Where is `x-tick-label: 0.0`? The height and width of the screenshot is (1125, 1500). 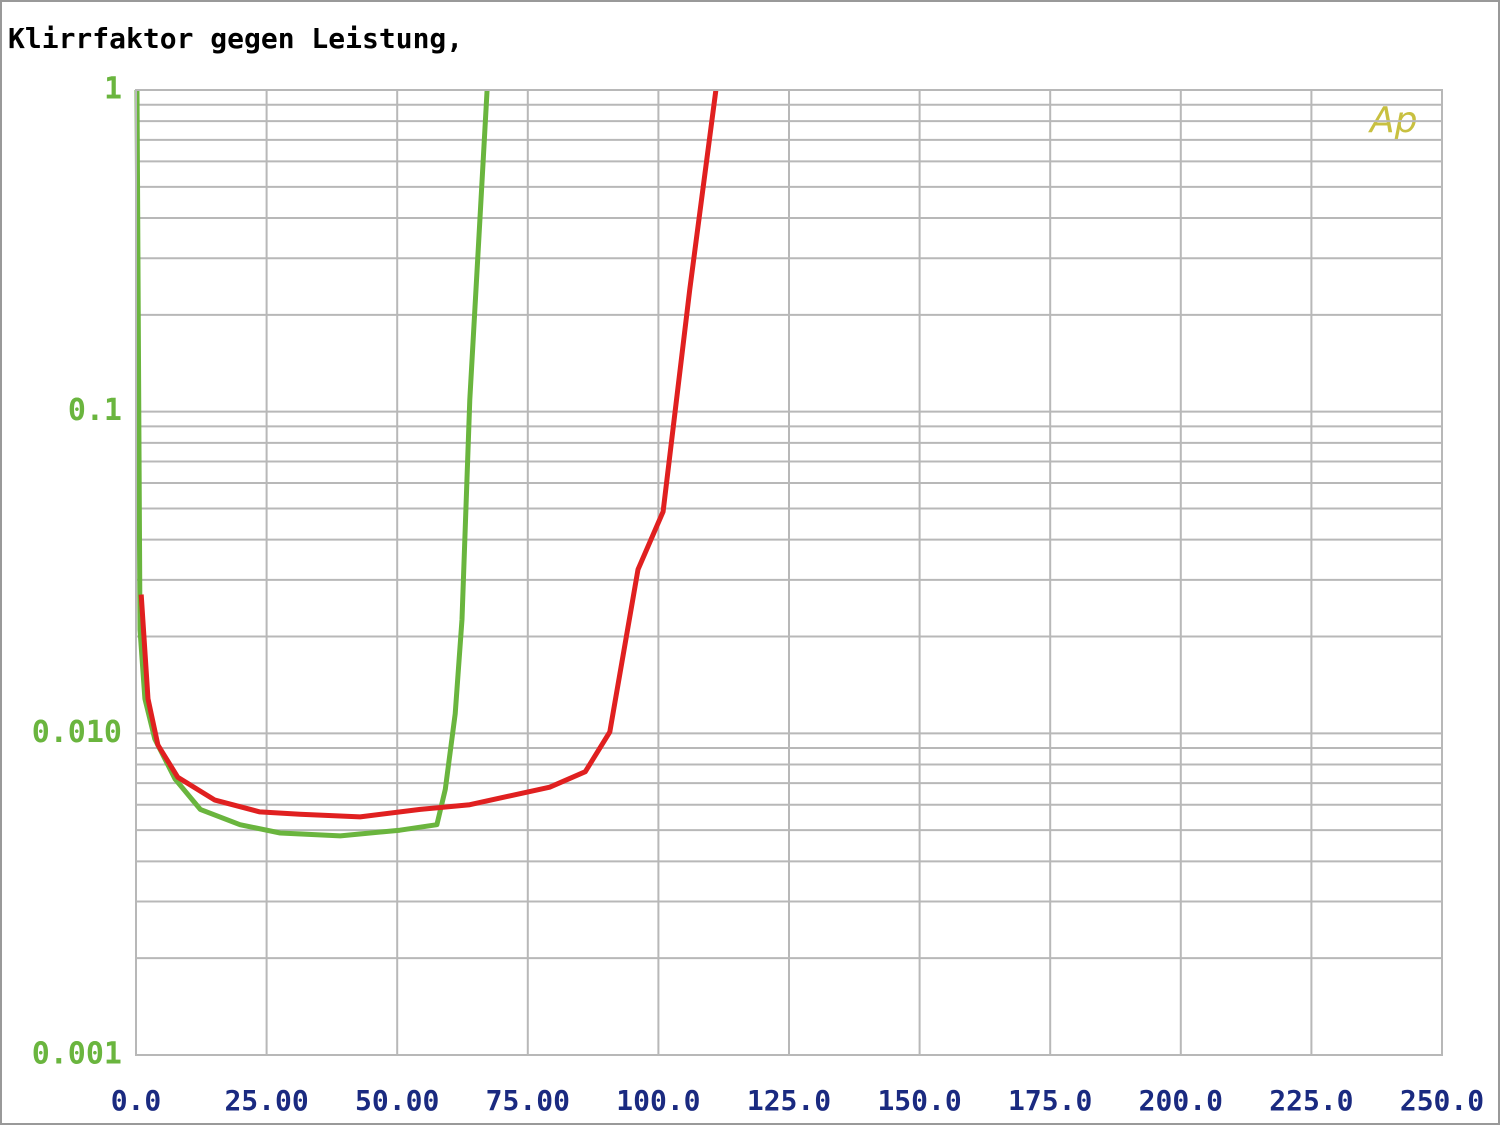 x-tick-label: 0.0 is located at coordinates (136, 1100).